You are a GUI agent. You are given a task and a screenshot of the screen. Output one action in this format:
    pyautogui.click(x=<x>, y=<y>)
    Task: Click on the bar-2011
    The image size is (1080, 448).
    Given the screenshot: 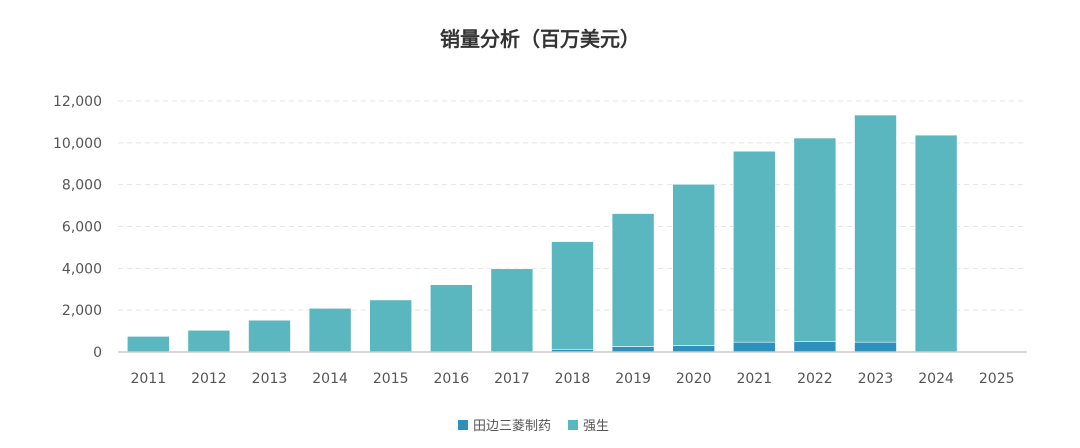 What is the action you would take?
    pyautogui.click(x=148, y=344)
    